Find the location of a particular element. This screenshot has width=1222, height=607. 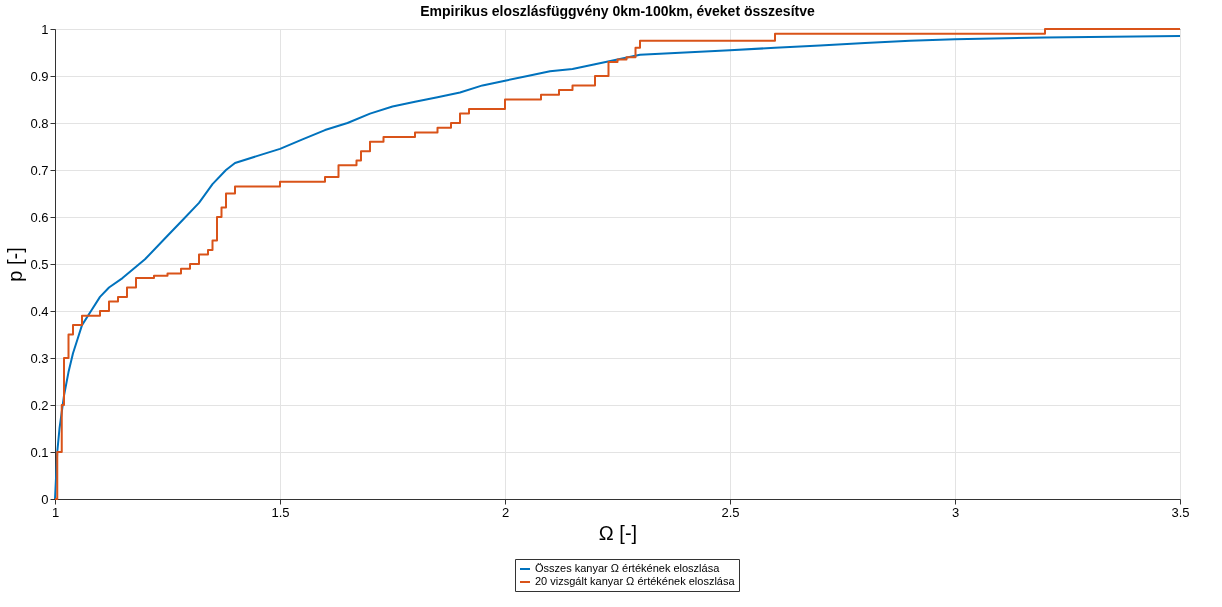

y-axis-title: p [-] is located at coordinates (15, 264).